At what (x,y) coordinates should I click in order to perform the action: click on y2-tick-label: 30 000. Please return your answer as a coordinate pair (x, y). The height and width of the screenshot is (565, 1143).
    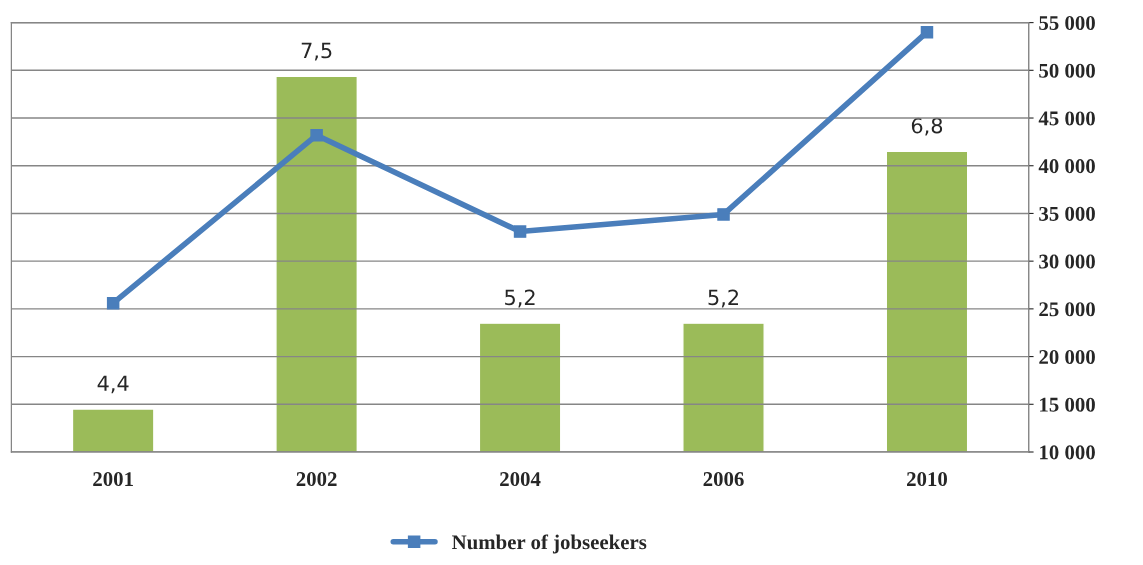
    Looking at the image, I should click on (1067, 261).